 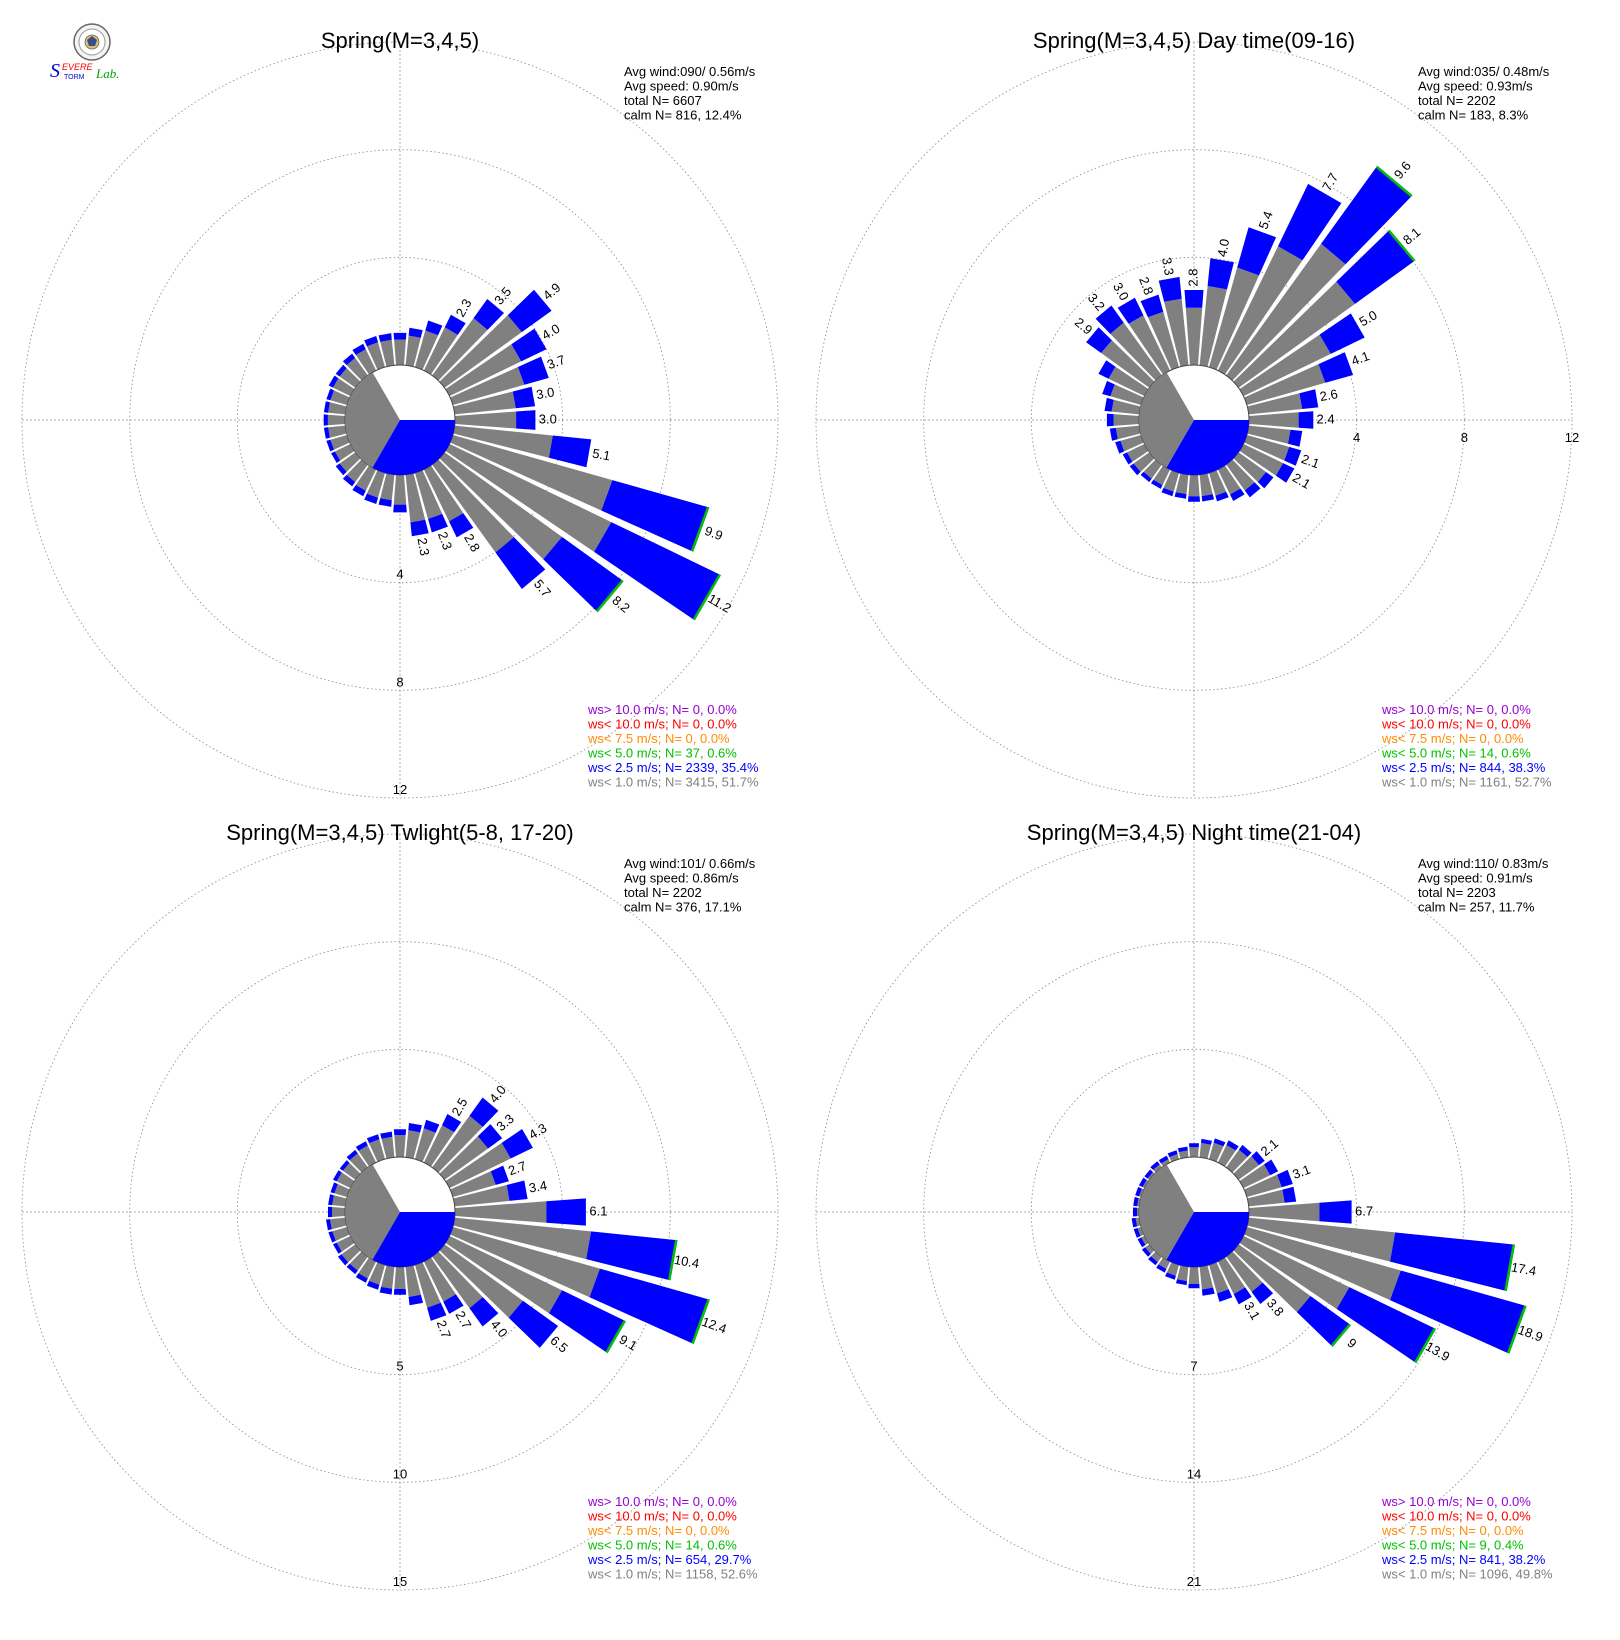 What do you see at coordinates (1310, 461) in the screenshot?
I see `data-label: 2.1` at bounding box center [1310, 461].